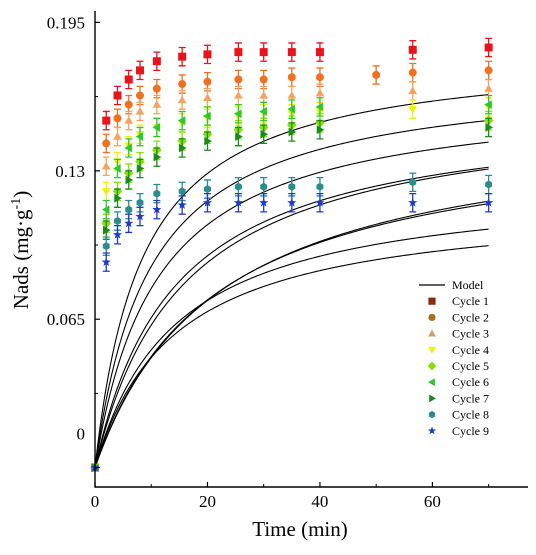 The height and width of the screenshot is (555, 536). Describe the element at coordinates (470, 382) in the screenshot. I see `legend-label-cycle-6: Cycle 6` at that location.